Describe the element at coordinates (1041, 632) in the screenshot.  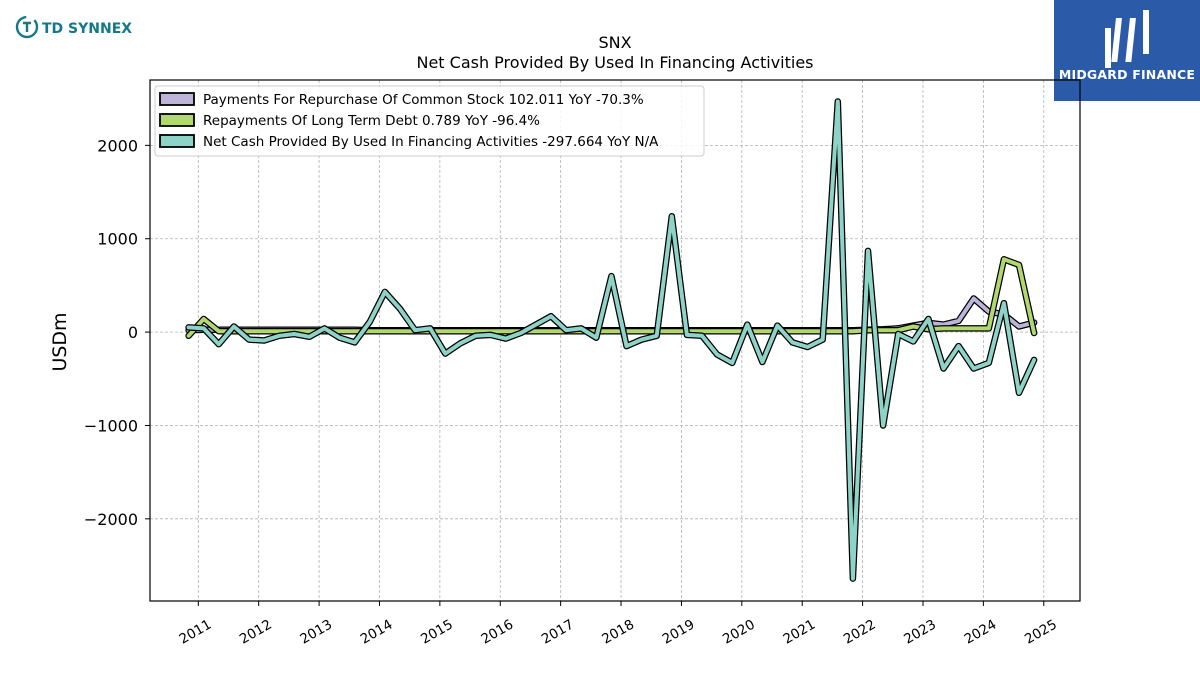
I see `x-tick-label: 2025` at that location.